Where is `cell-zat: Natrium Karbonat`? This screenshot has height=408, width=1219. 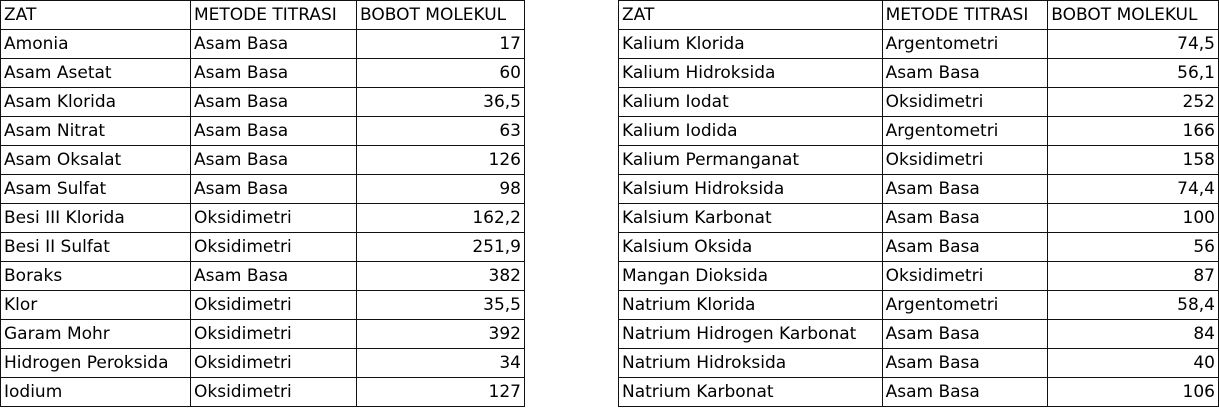
cell-zat: Natrium Karbonat is located at coordinates (750, 392).